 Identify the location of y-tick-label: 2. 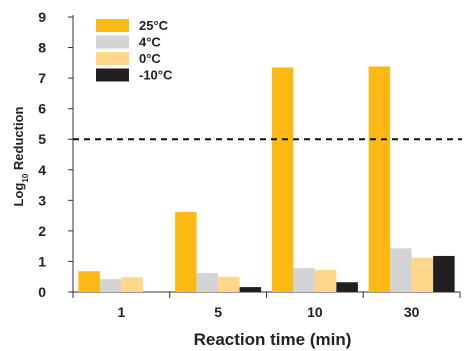
(42, 231).